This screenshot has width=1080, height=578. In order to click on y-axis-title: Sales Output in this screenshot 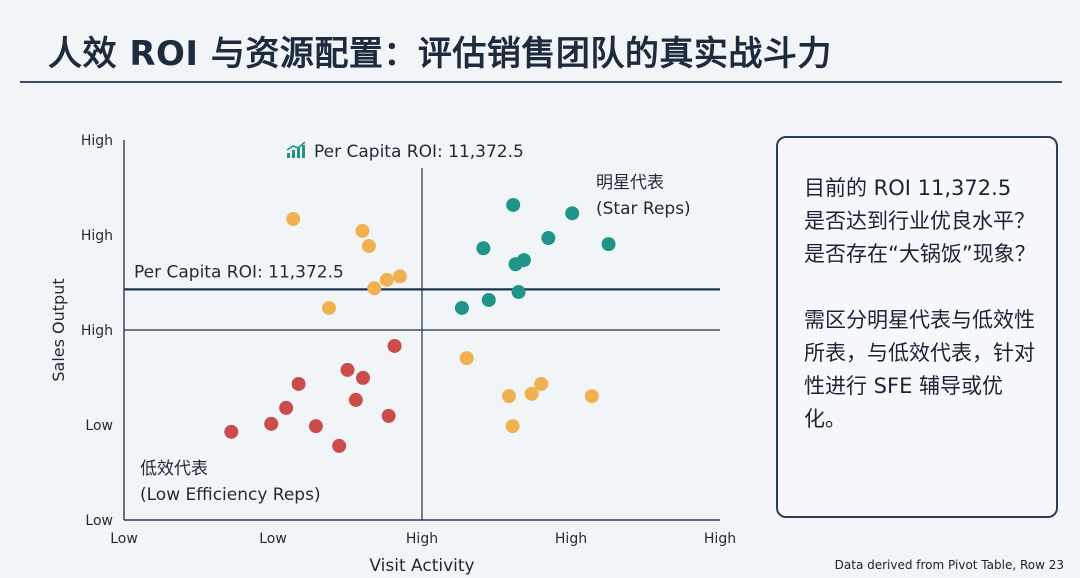, I will do `click(58, 329)`.